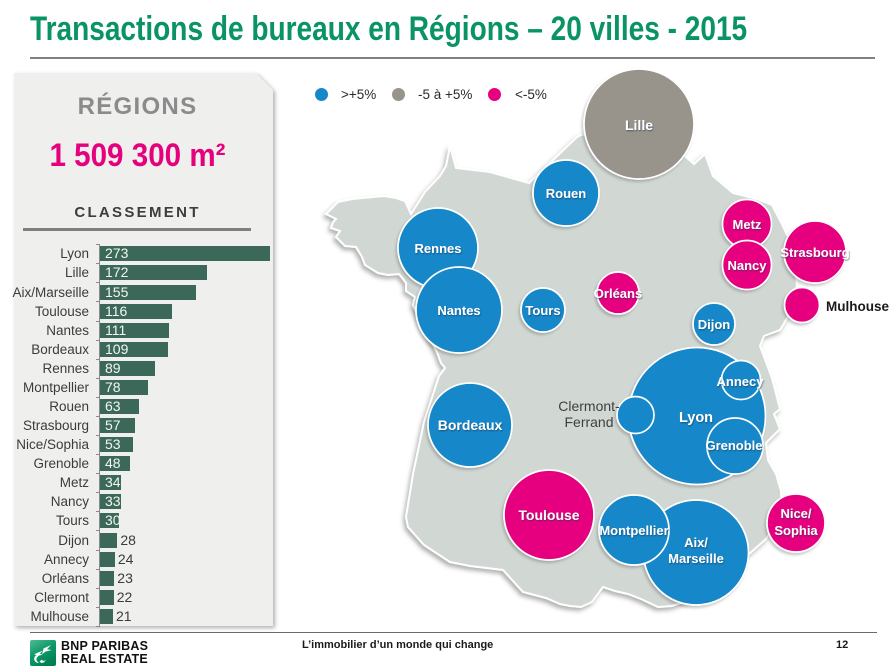 The height and width of the screenshot is (672, 895). I want to click on svg-text: Metz, so click(747, 224).